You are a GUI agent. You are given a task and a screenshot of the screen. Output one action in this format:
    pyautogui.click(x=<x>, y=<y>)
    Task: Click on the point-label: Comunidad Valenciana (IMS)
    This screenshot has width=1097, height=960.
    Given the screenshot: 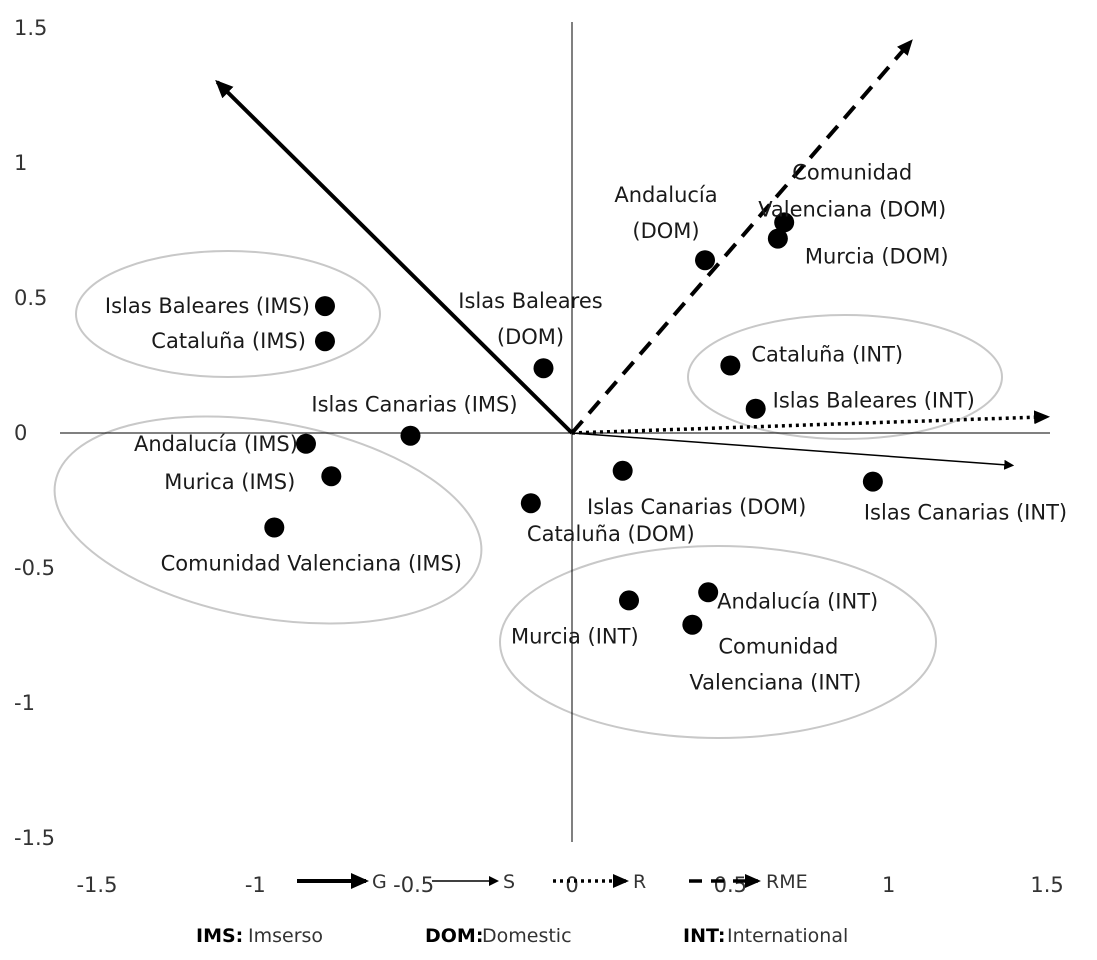 What is the action you would take?
    pyautogui.click(x=311, y=564)
    